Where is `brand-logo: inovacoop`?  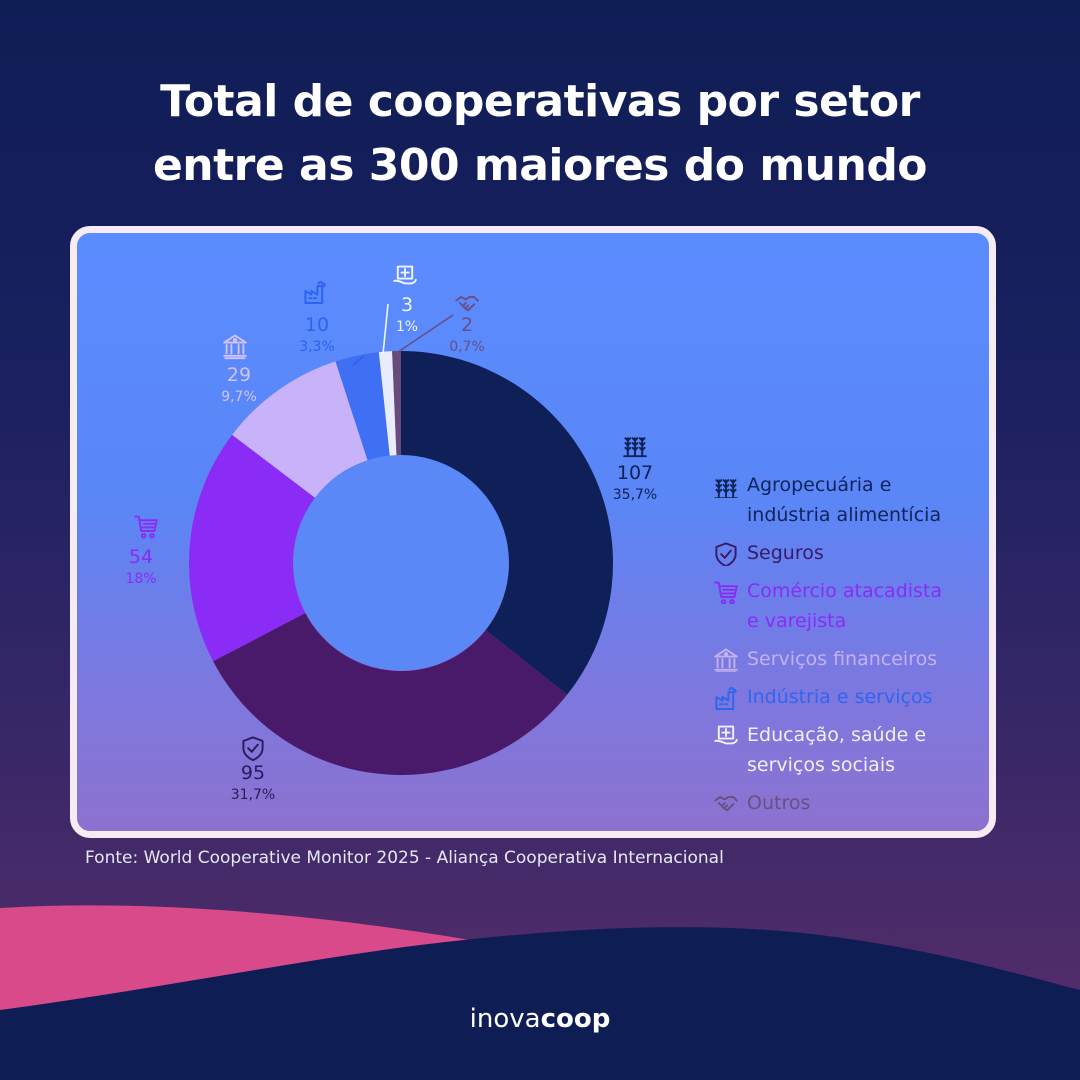
brand-logo: inovacoop is located at coordinates (540, 1019).